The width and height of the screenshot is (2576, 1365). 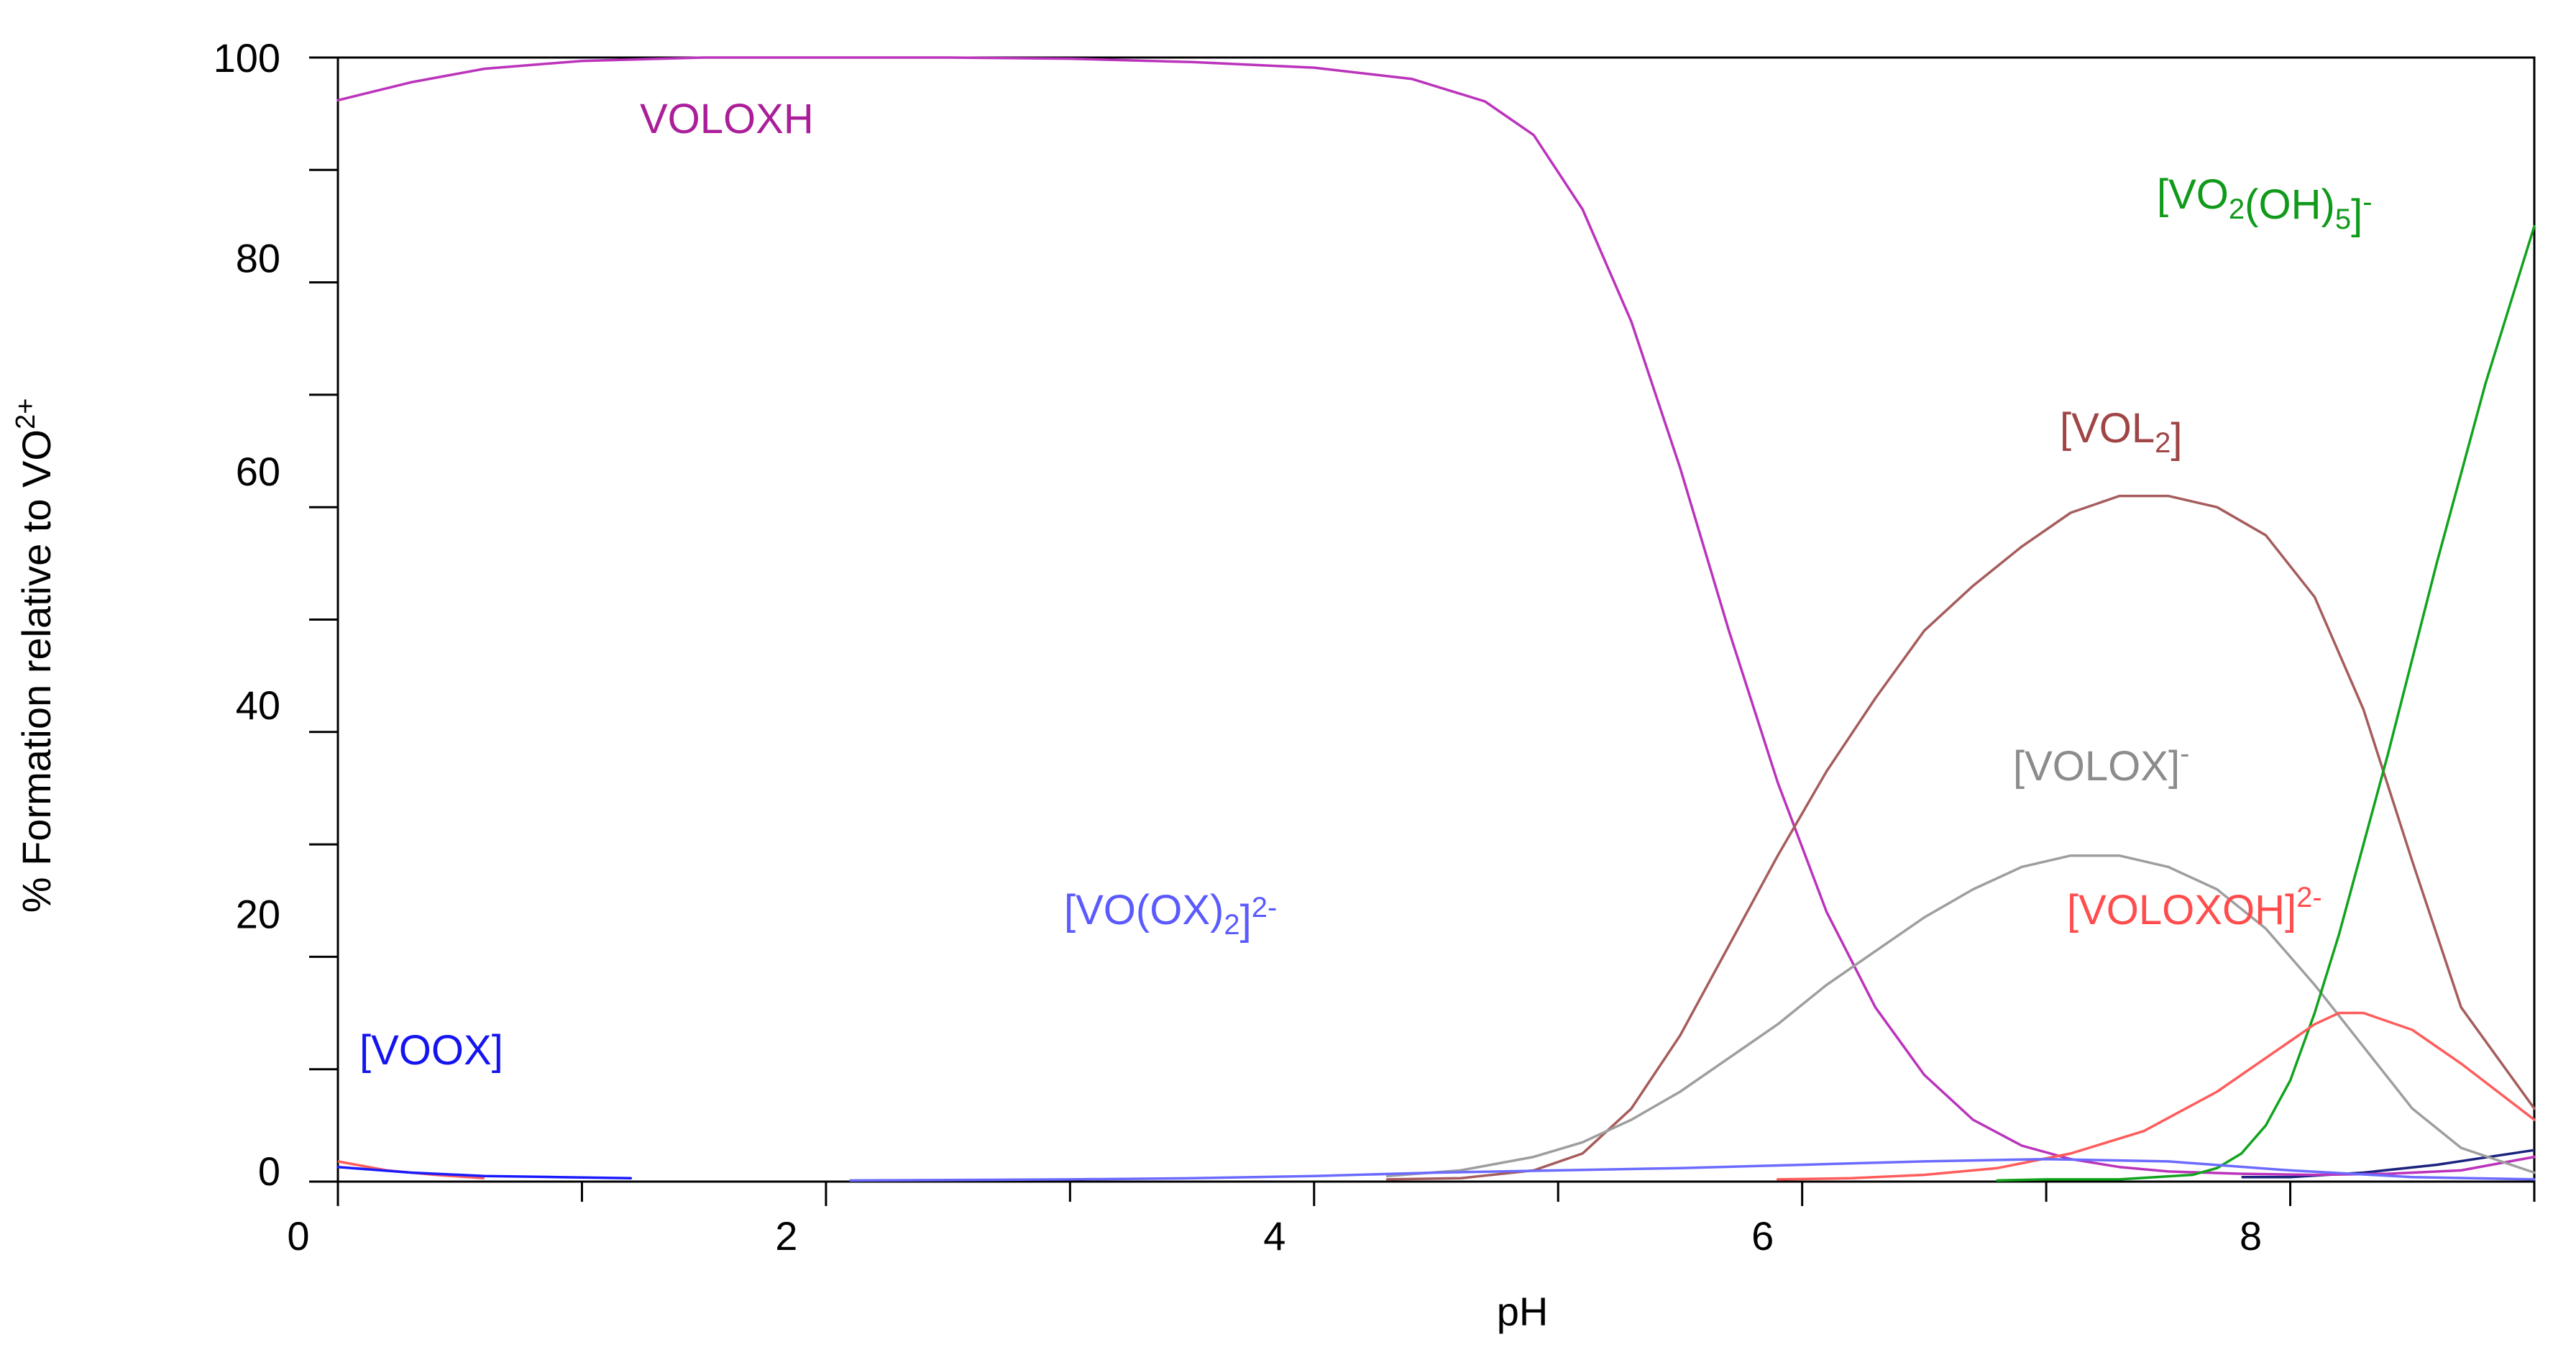 I want to click on y-tick-label: 40, so click(x=258, y=705).